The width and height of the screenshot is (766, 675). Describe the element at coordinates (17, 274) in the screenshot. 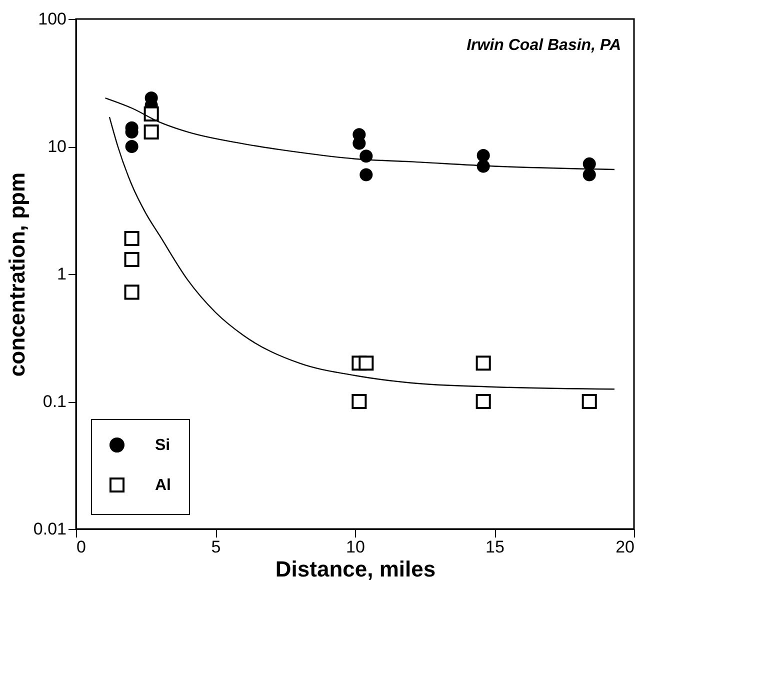

I see `y-axis-title: concentration, ppm` at that location.